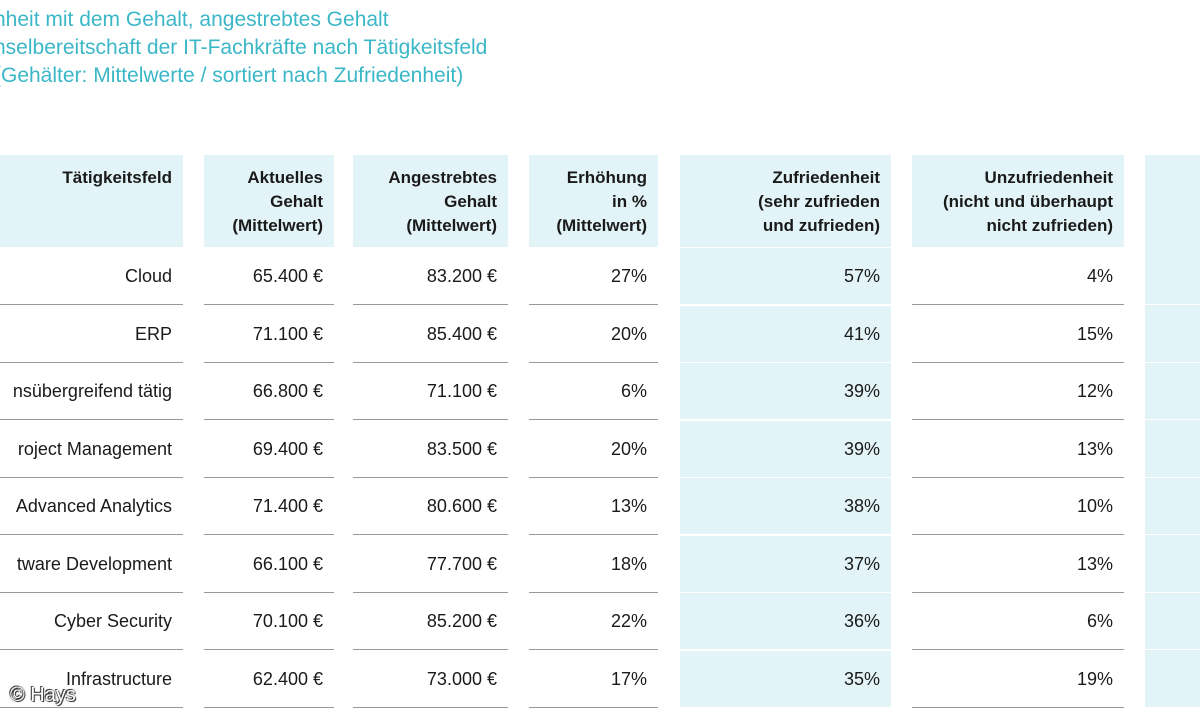 This screenshot has width=1200, height=720. Describe the element at coordinates (269, 506) in the screenshot. I see `cell-current: 71.400 €` at that location.